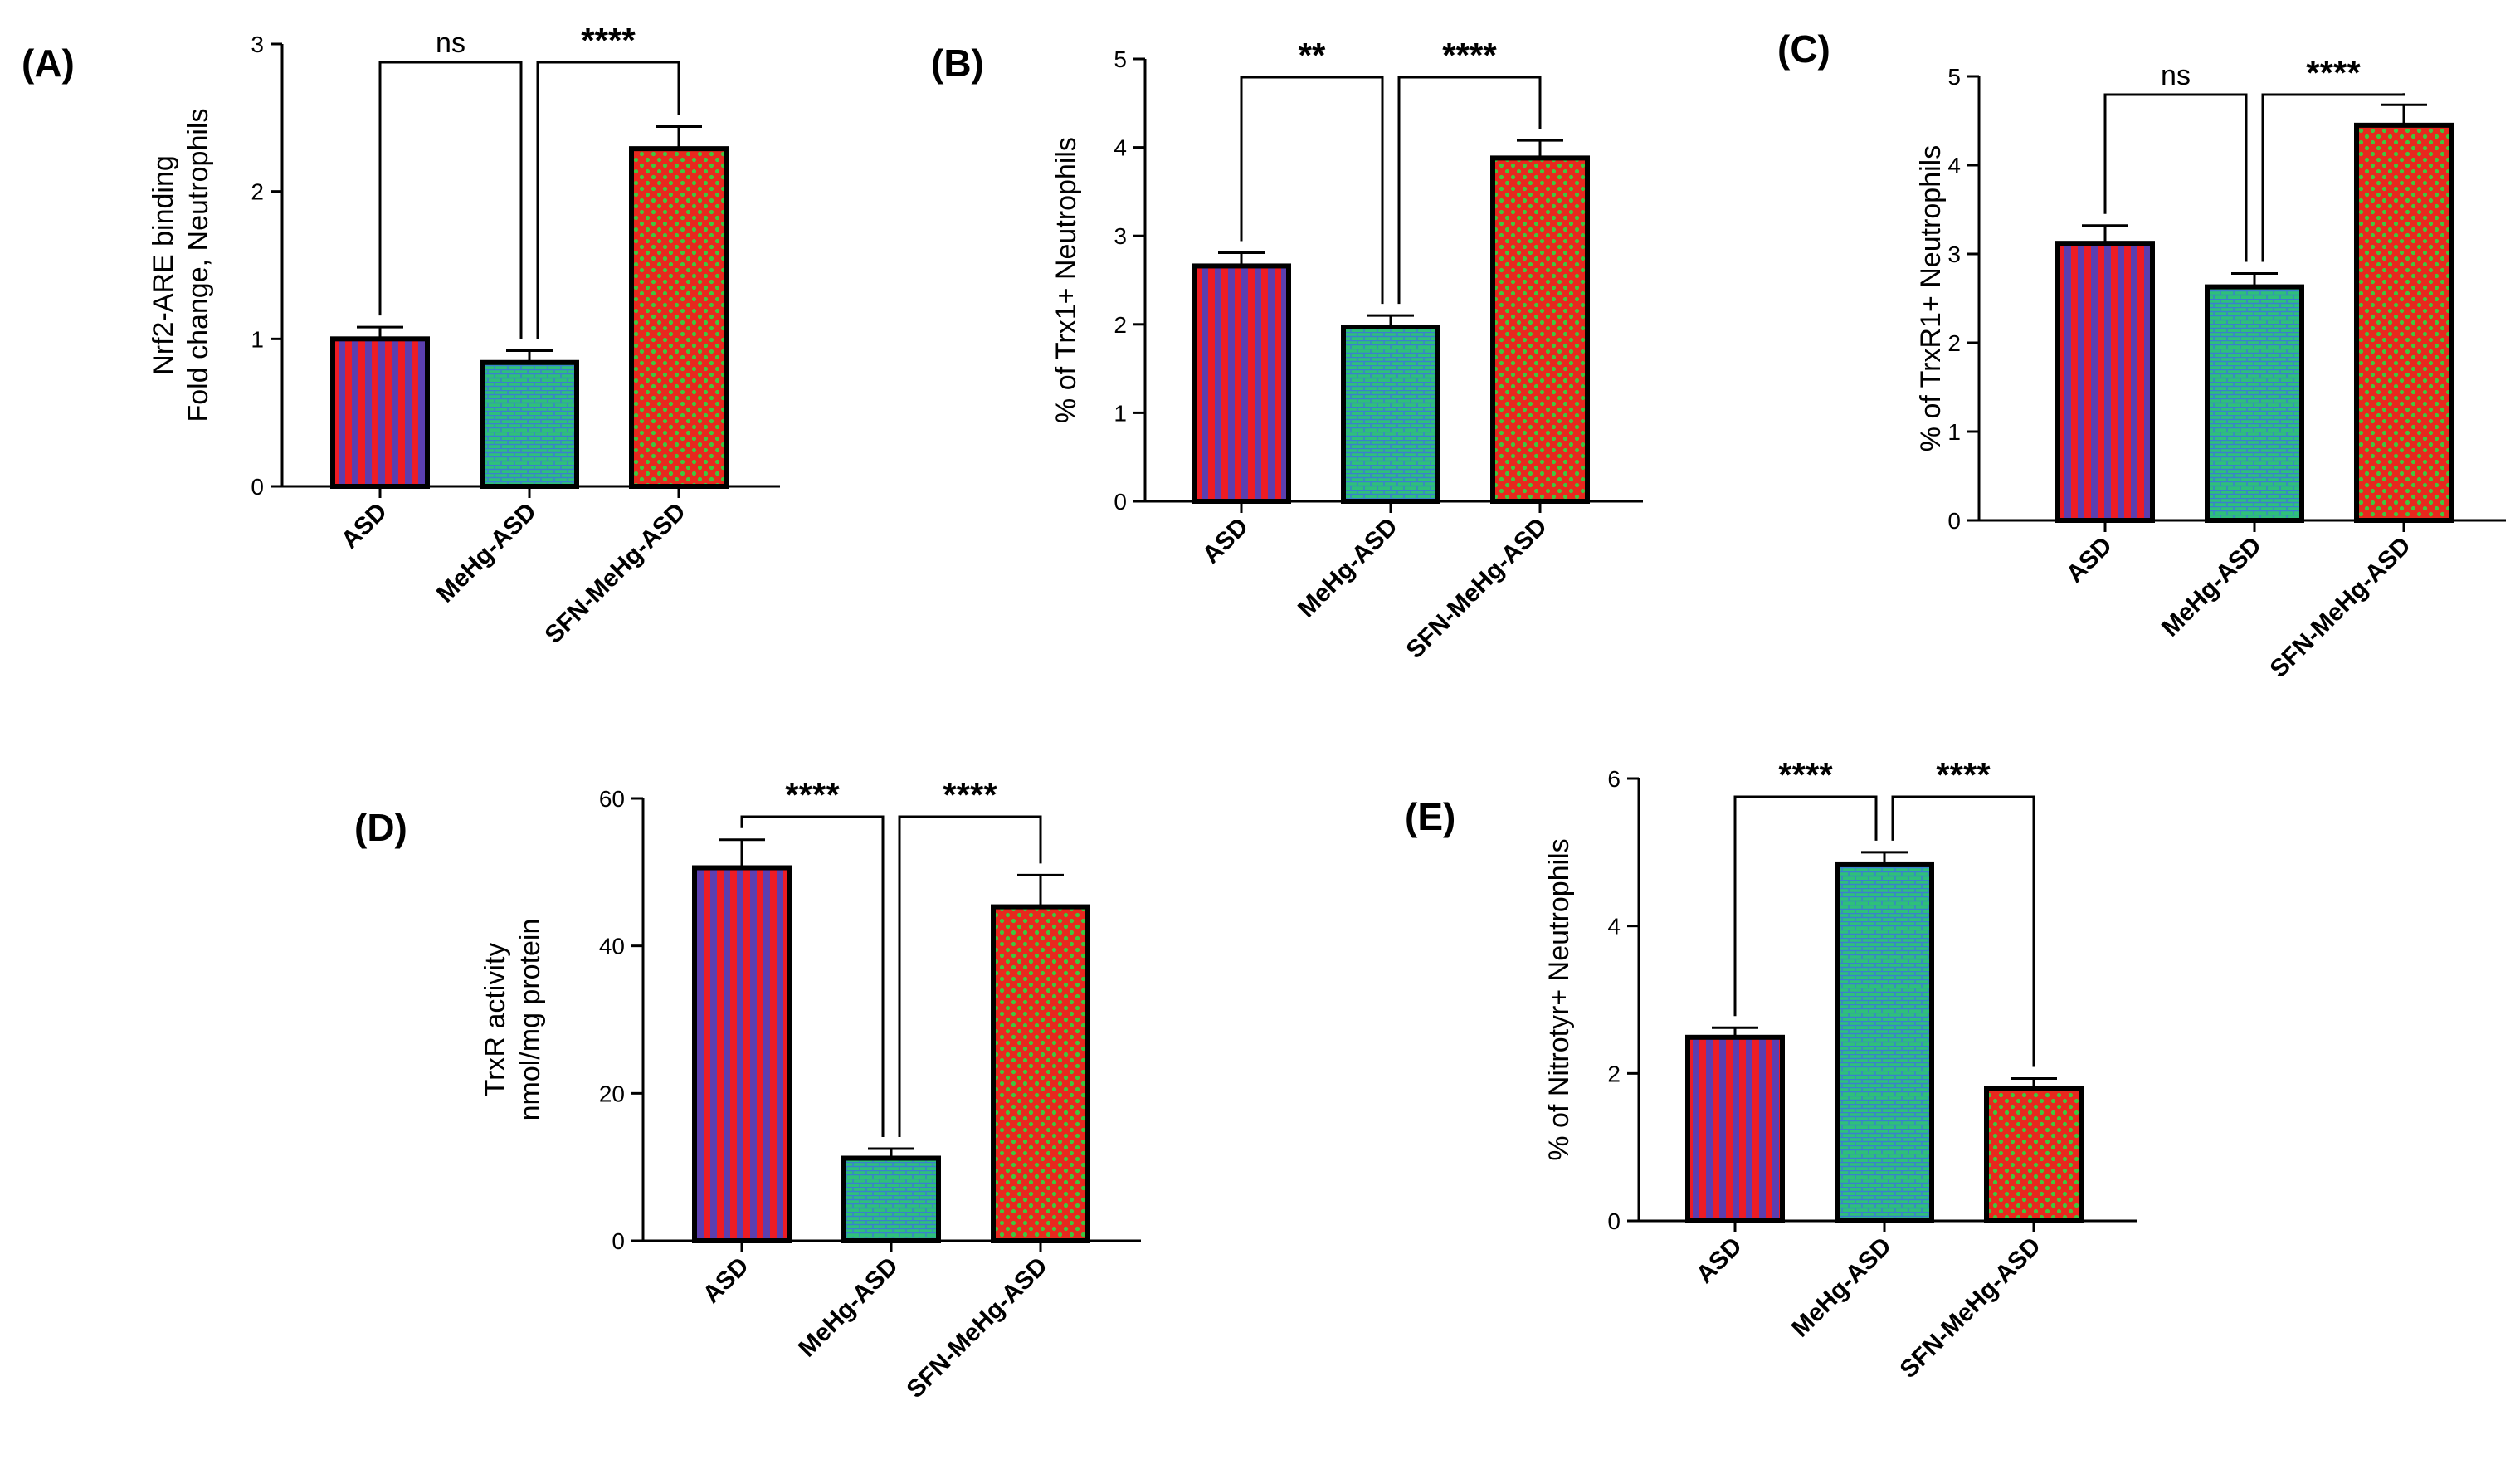 This screenshot has height=1474, width=2520. Describe the element at coordinates (1312, 55) in the screenshot. I see `significance-label: **` at that location.